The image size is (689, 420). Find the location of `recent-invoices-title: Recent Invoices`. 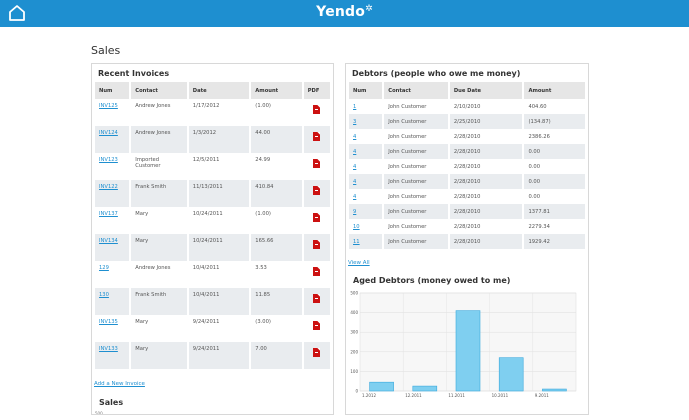

recent-invoices-title: Recent Invoices is located at coordinates (134, 73).